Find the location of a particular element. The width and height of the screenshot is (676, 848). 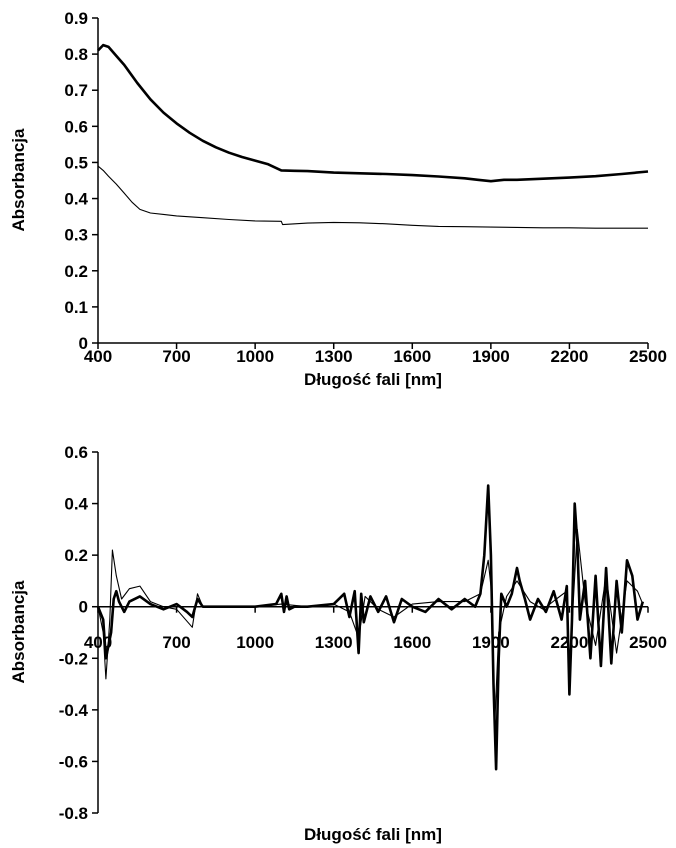

chart1-y-tick-label: 0.1 is located at coordinates (76, 307).